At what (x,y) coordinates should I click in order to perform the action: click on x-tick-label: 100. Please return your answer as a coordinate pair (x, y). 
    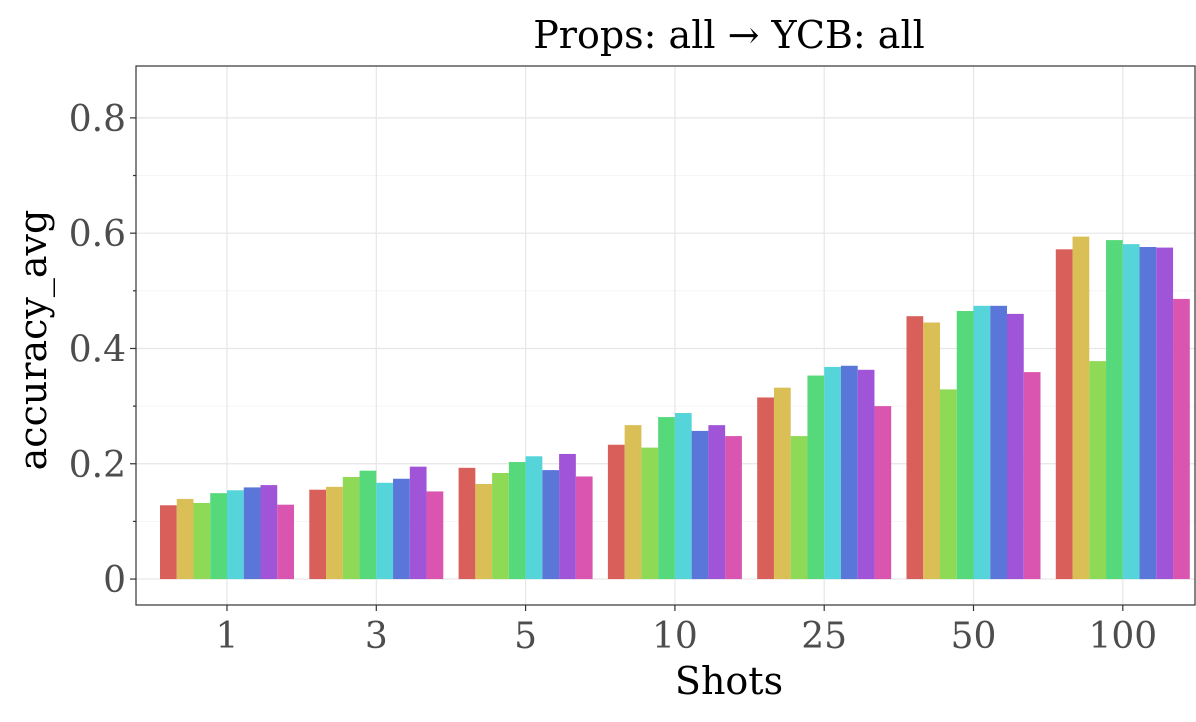
    Looking at the image, I should click on (1122, 636).